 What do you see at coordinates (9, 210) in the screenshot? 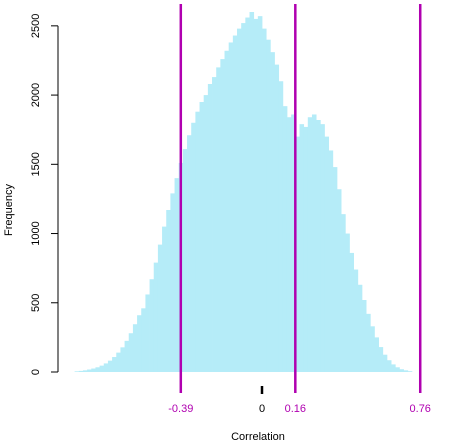
I see `y-axis-label: Frequency` at bounding box center [9, 210].